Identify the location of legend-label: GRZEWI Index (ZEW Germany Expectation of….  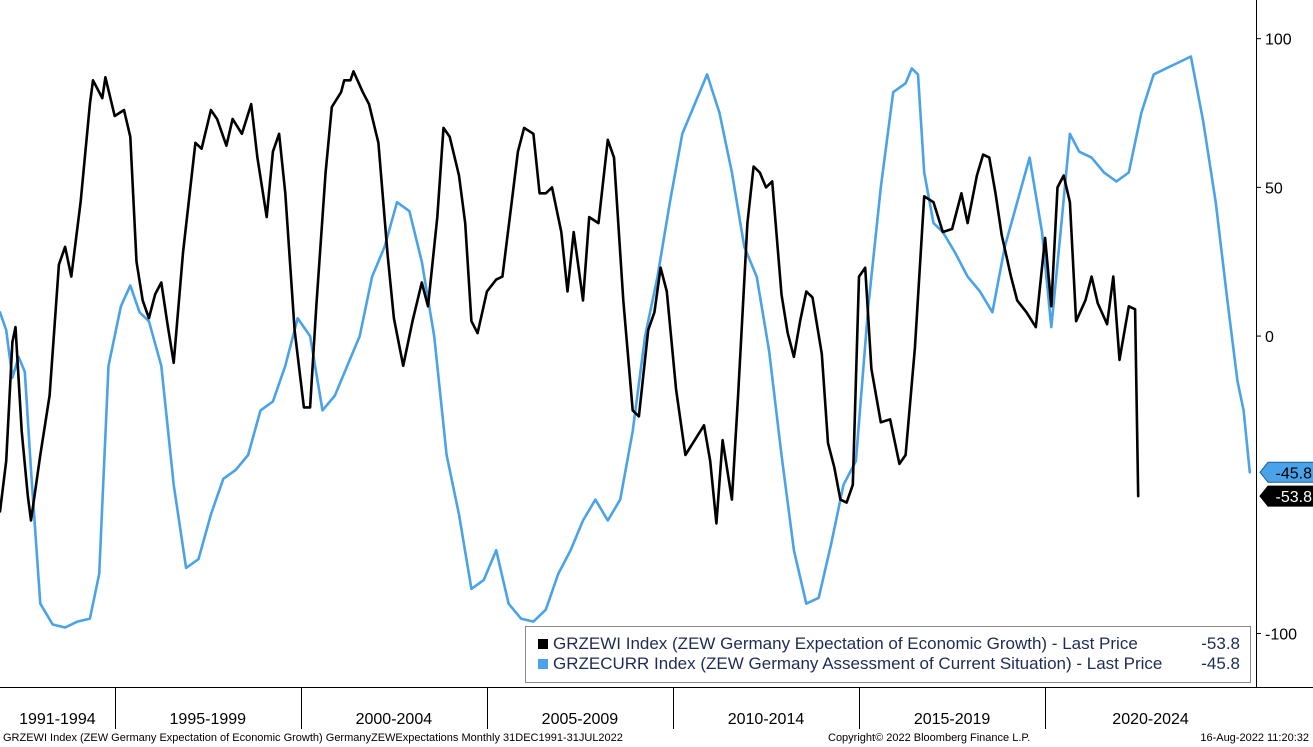
(845, 643).